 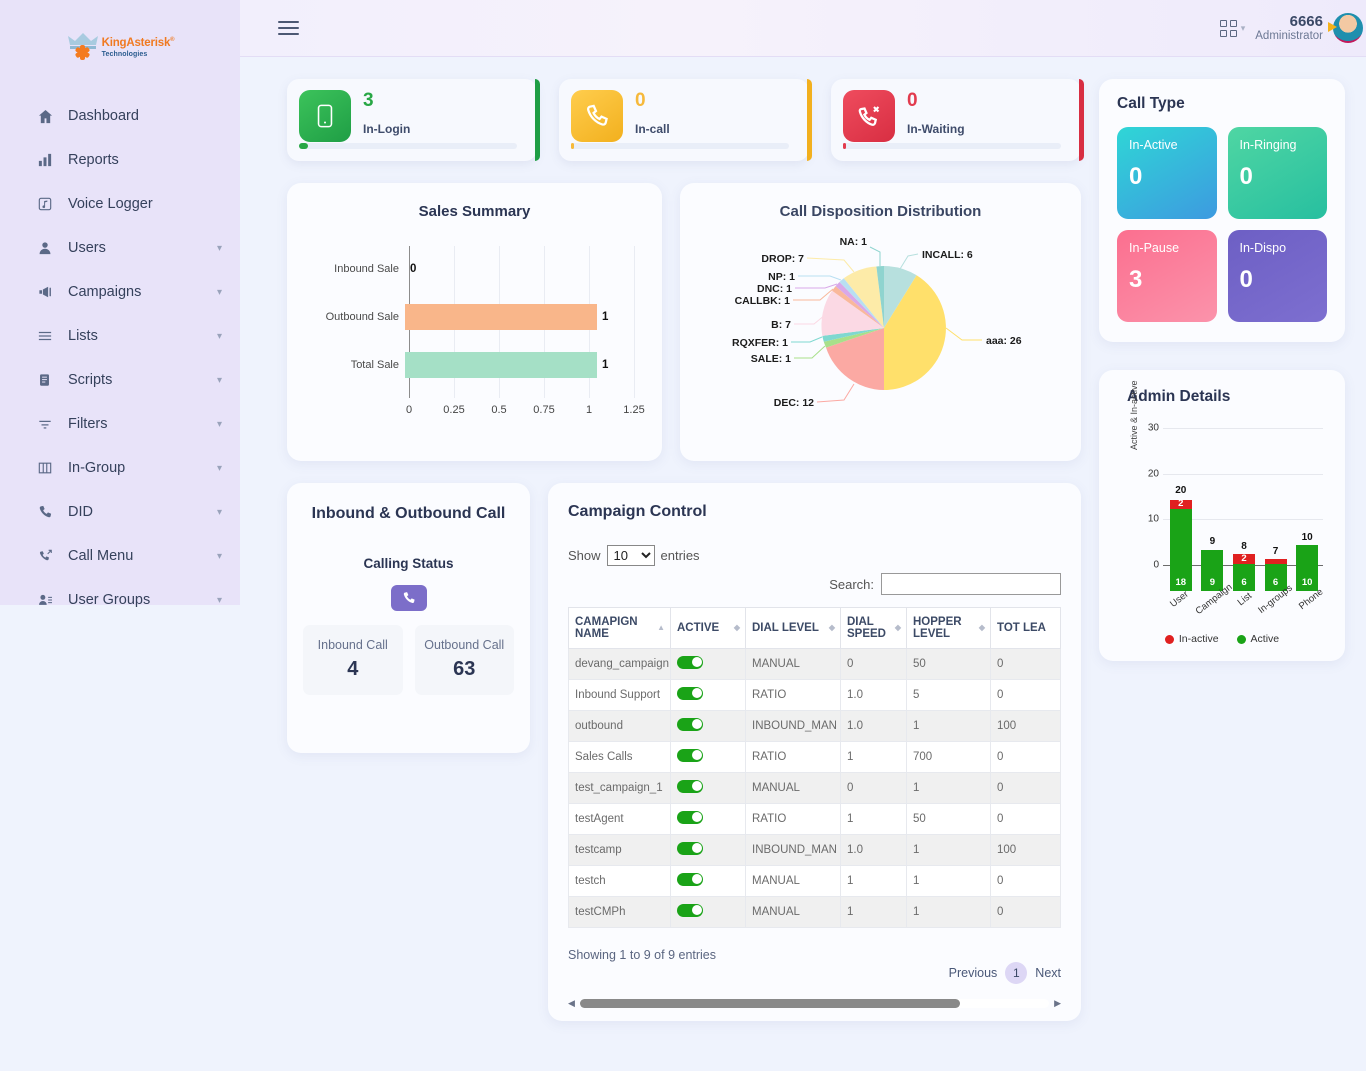 What do you see at coordinates (814, 695) in the screenshot?
I see `table-row: Inbound Support RATIO 1.0 5 0` at bounding box center [814, 695].